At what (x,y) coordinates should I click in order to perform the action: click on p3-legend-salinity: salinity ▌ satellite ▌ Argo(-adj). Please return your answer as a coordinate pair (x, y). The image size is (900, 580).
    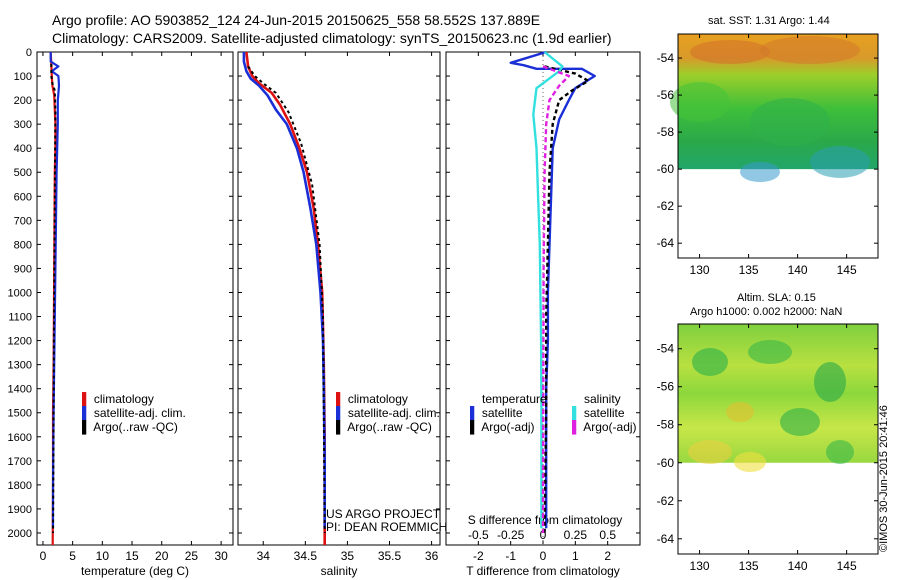
    Looking at the image, I should click on (604, 413).